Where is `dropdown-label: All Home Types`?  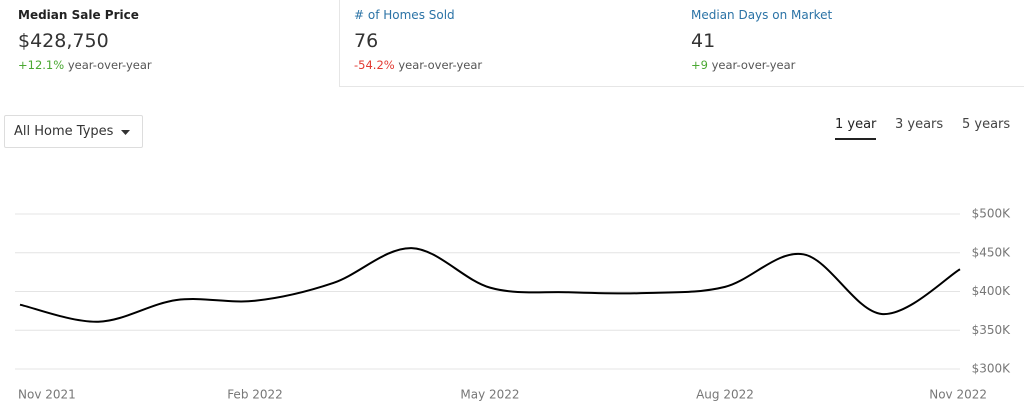
dropdown-label: All Home Types is located at coordinates (64, 131).